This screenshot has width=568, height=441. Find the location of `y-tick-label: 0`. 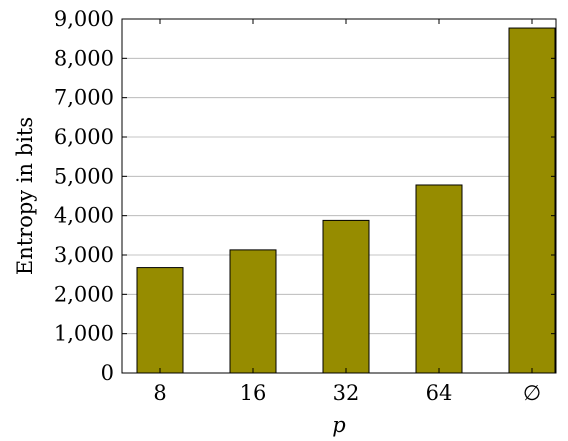

y-tick-label: 0 is located at coordinates (107, 373).